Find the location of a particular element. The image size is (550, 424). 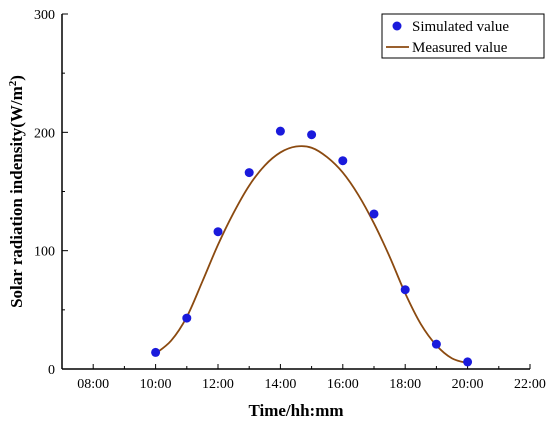

y-axis-title: Solar radiation indensity(W/m2) is located at coordinates (16, 191).